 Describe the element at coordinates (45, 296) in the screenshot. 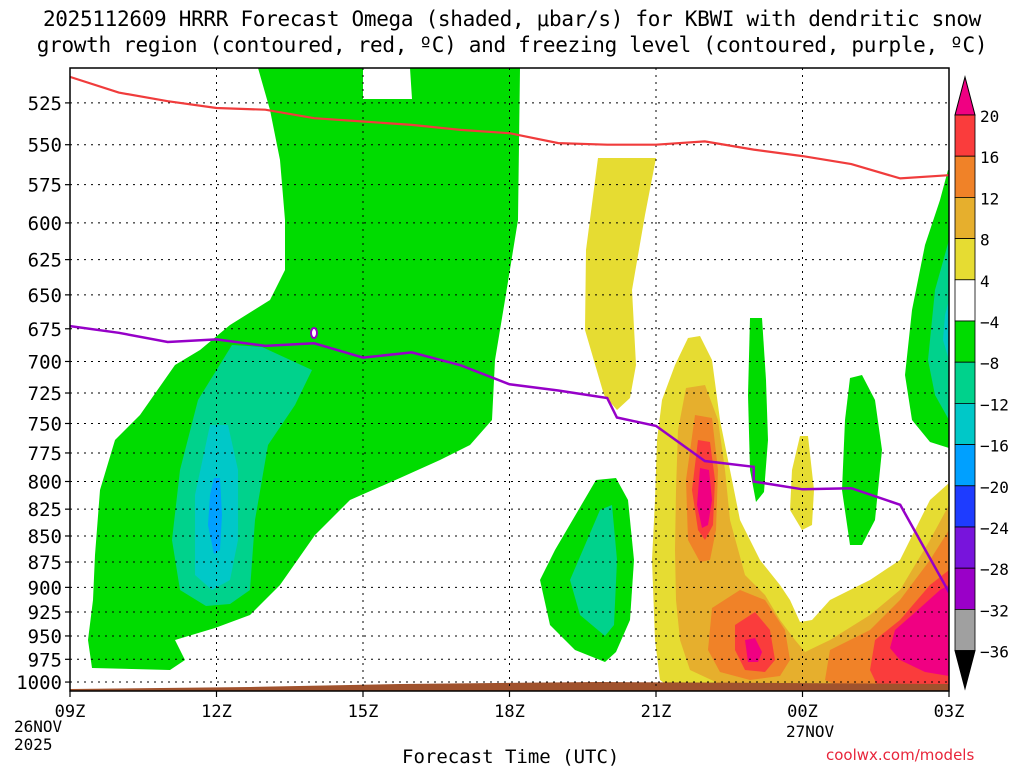

I see `y-tick-label: 650` at that location.